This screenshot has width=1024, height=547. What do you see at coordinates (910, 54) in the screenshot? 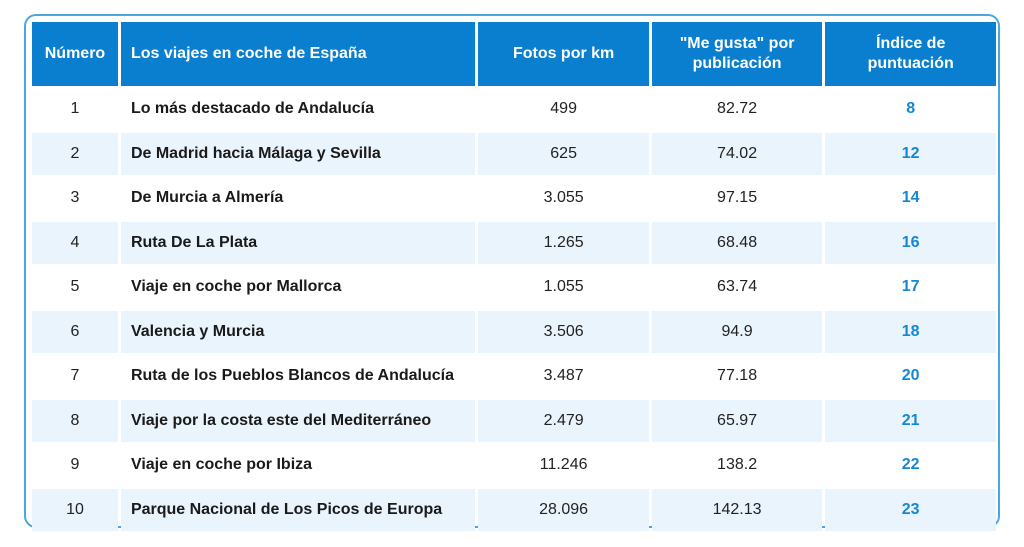
I see `header-score-index: Índice de puntuación` at bounding box center [910, 54].